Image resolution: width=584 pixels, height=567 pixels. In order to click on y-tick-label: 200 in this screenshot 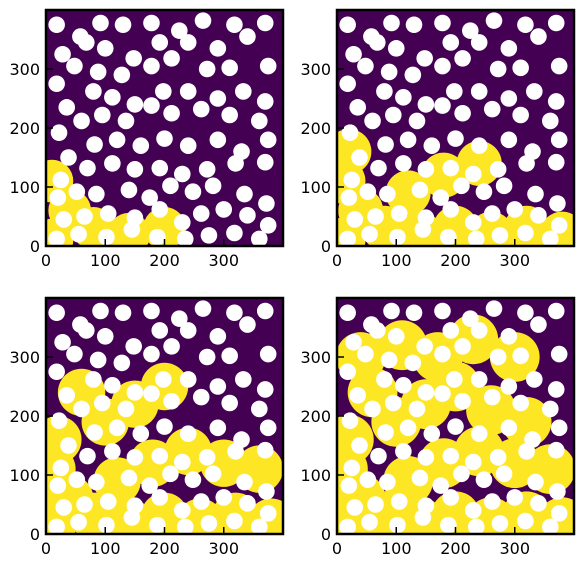, I will do `click(315, 128)`.